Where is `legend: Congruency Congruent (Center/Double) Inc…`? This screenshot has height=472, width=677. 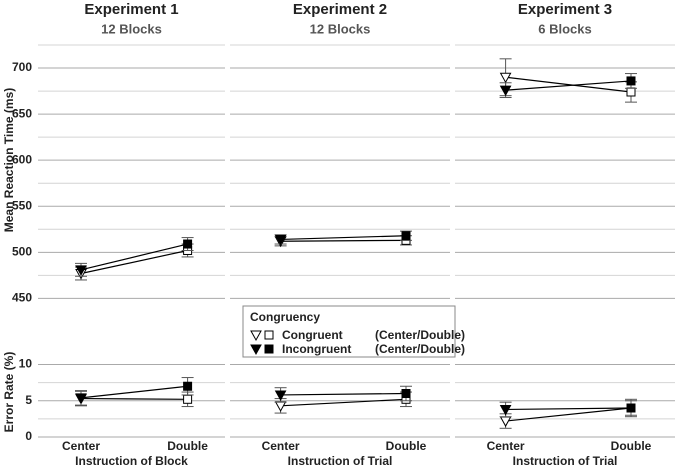 legend: Congruency Congruent (Center/Double) Inc… is located at coordinates (353, 331).